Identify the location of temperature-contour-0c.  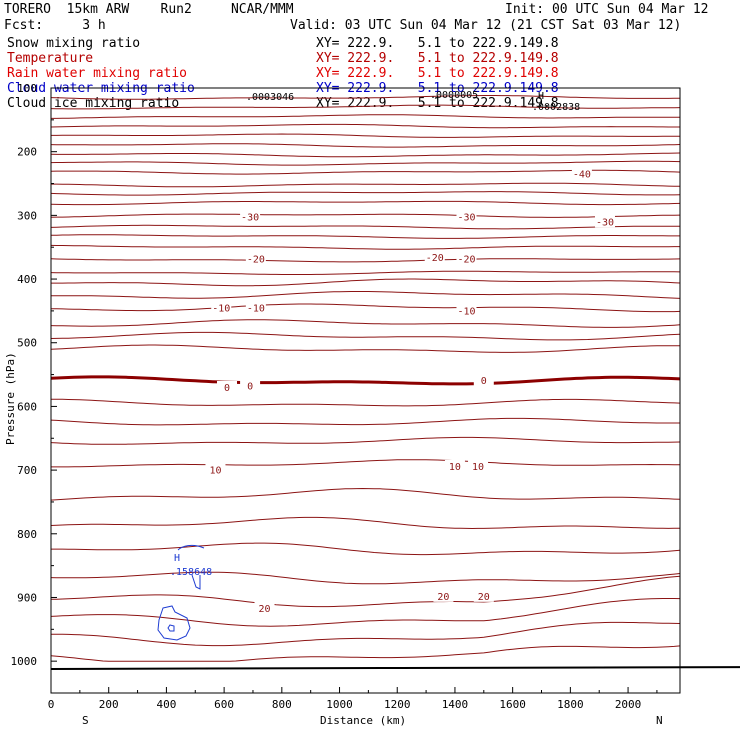
(365, 380).